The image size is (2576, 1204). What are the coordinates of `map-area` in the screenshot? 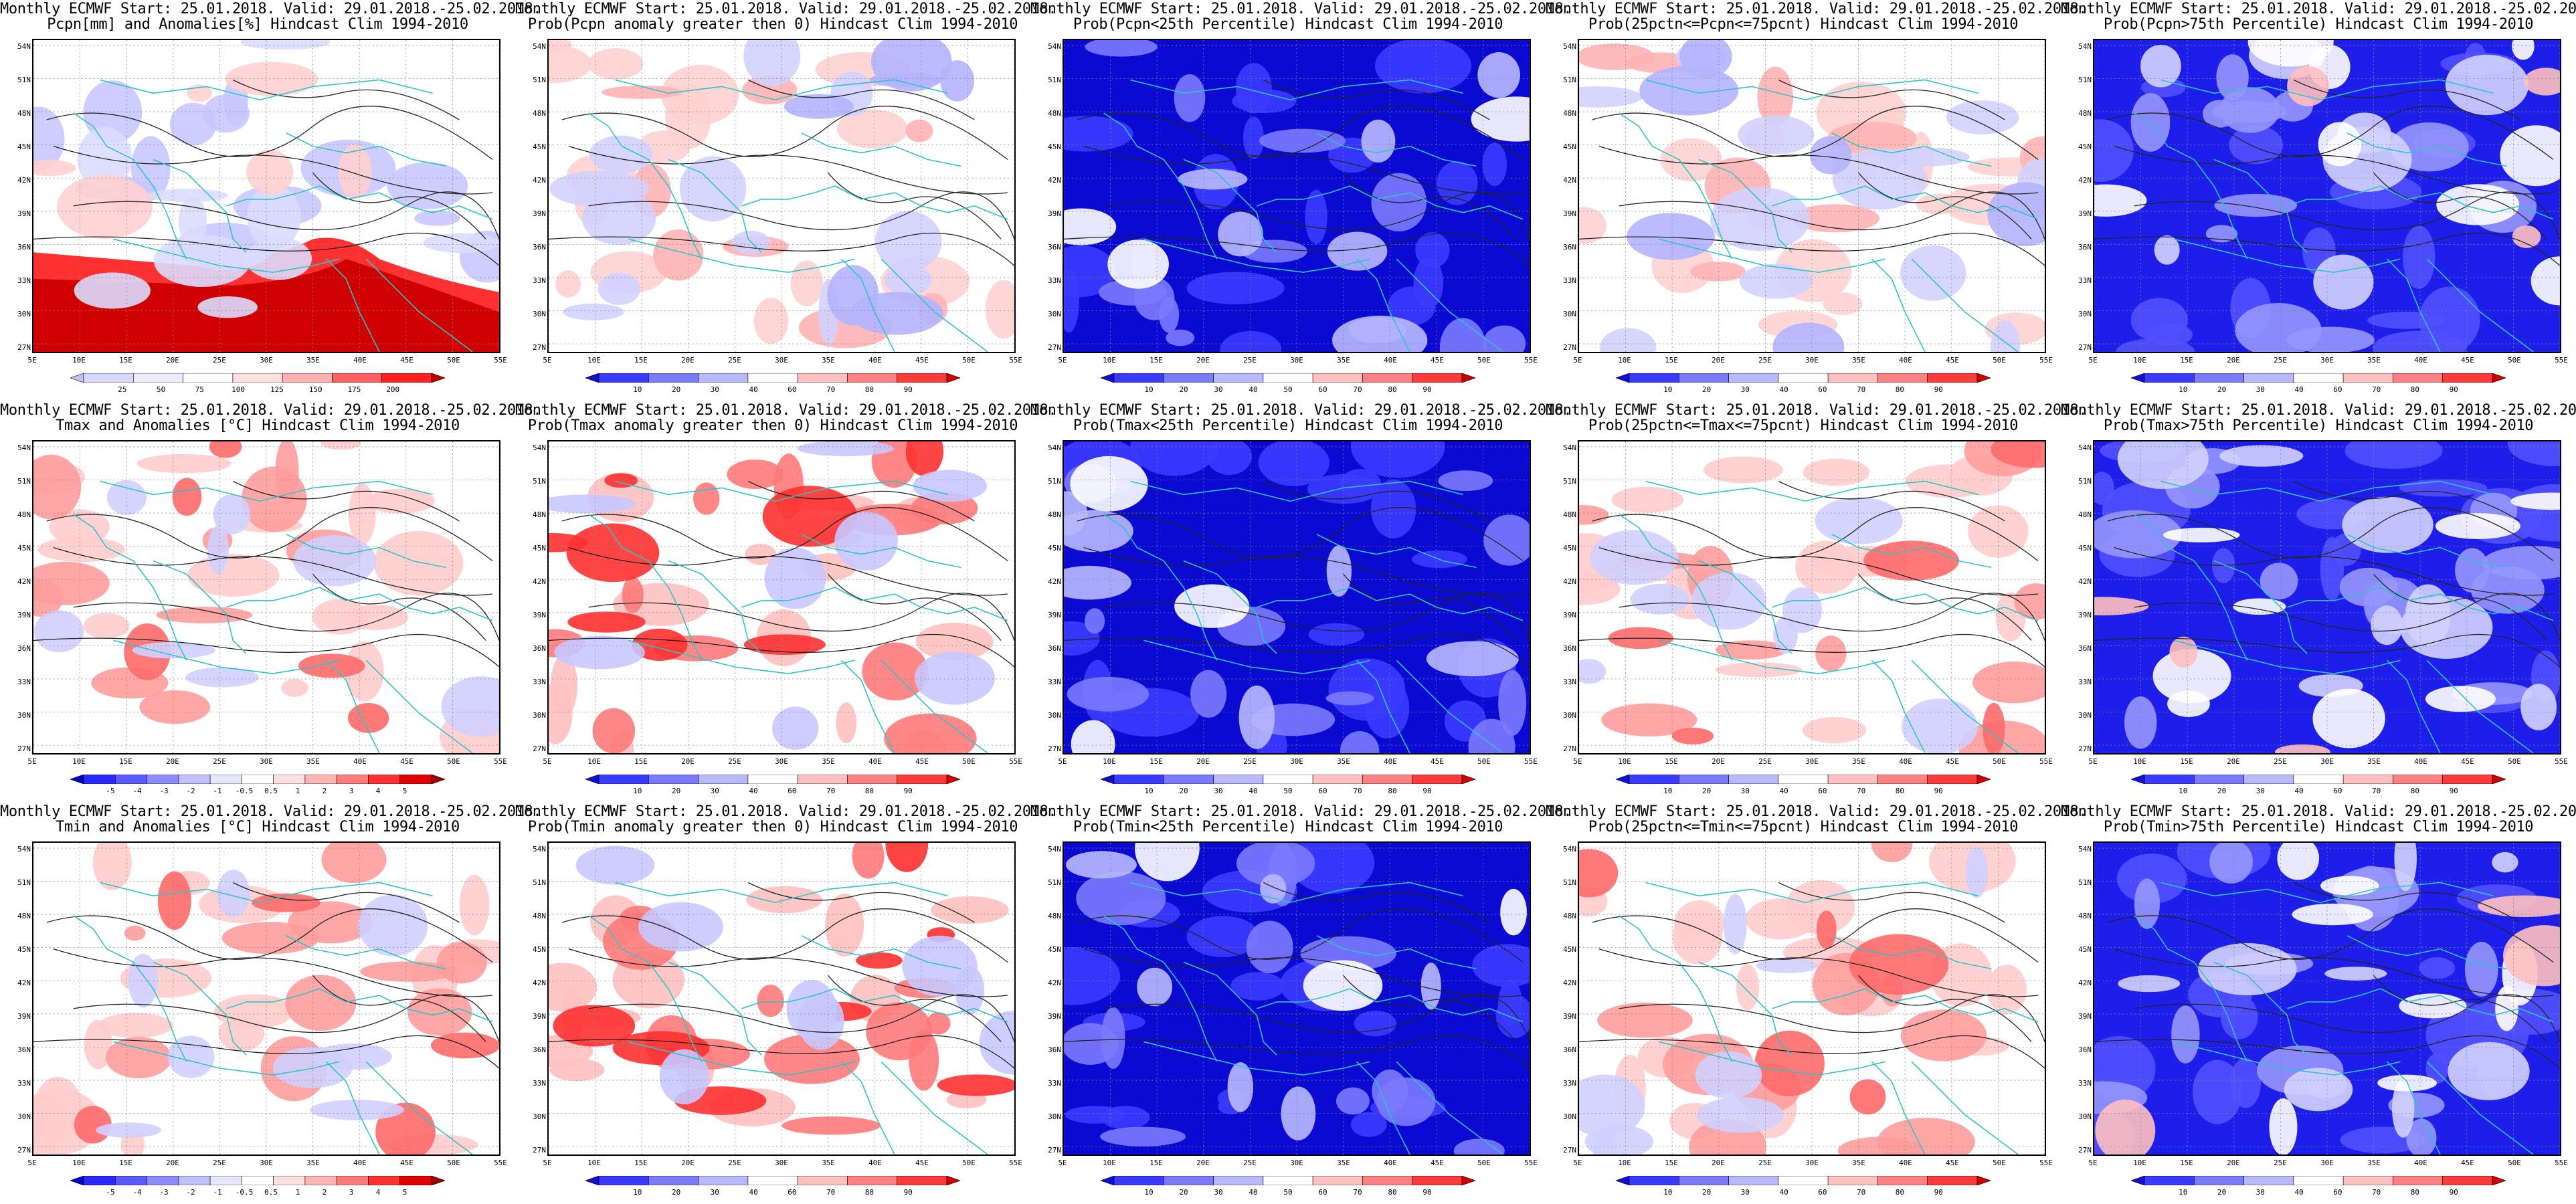 It's located at (2327, 196).